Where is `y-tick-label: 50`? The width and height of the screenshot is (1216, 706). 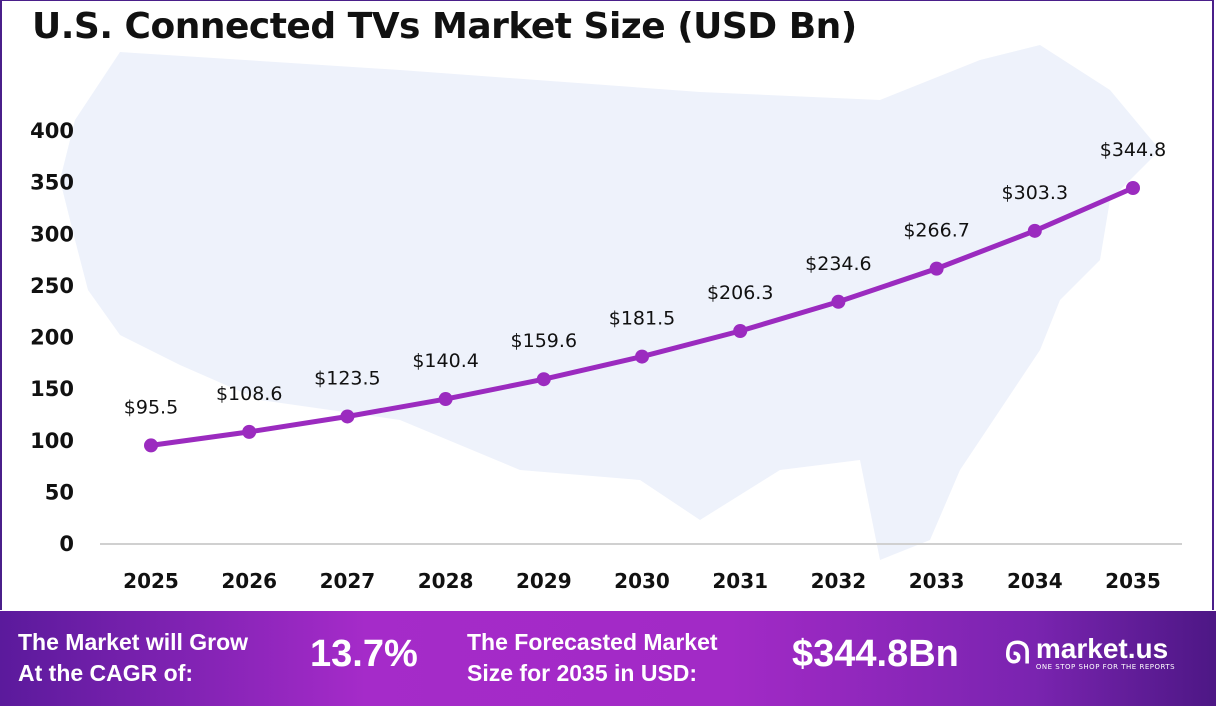
y-tick-label: 50 is located at coordinates (59, 492).